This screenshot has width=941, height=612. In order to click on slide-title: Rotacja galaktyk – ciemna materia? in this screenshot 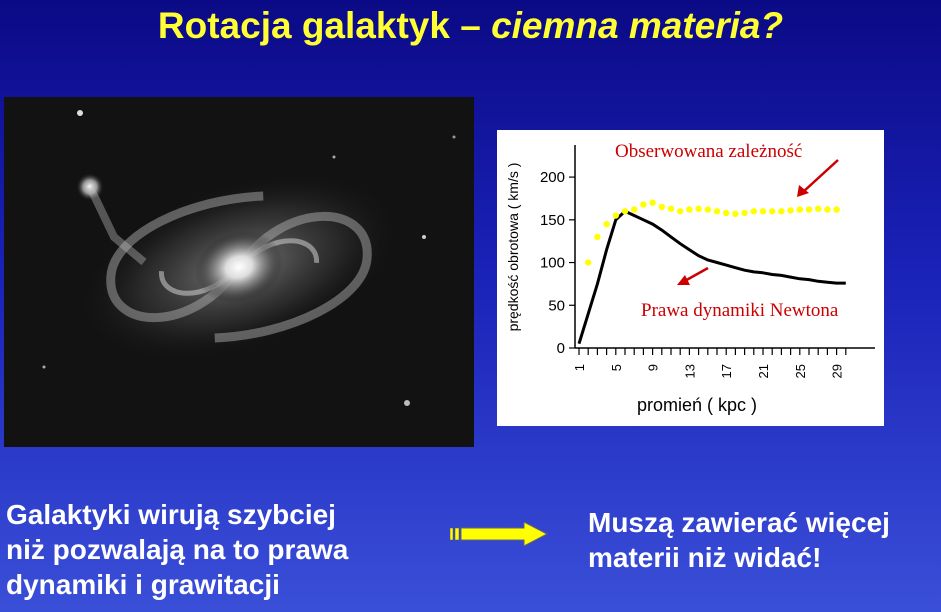, I will do `click(470, 26)`.